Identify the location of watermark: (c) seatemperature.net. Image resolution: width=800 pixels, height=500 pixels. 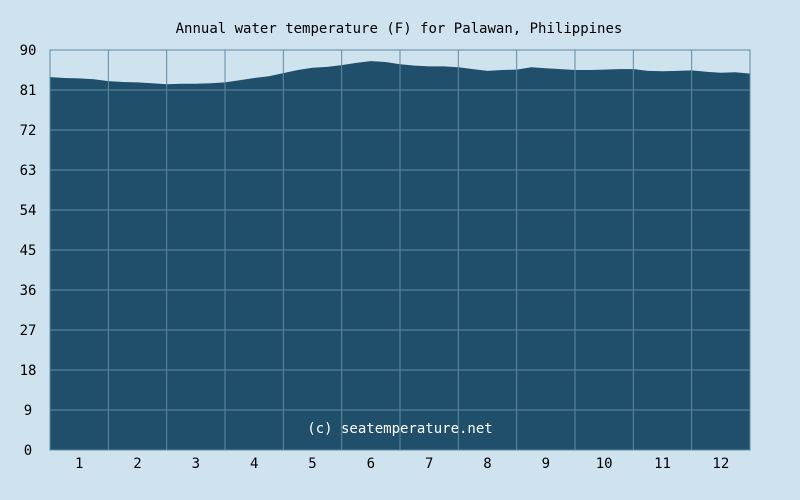
(399, 429).